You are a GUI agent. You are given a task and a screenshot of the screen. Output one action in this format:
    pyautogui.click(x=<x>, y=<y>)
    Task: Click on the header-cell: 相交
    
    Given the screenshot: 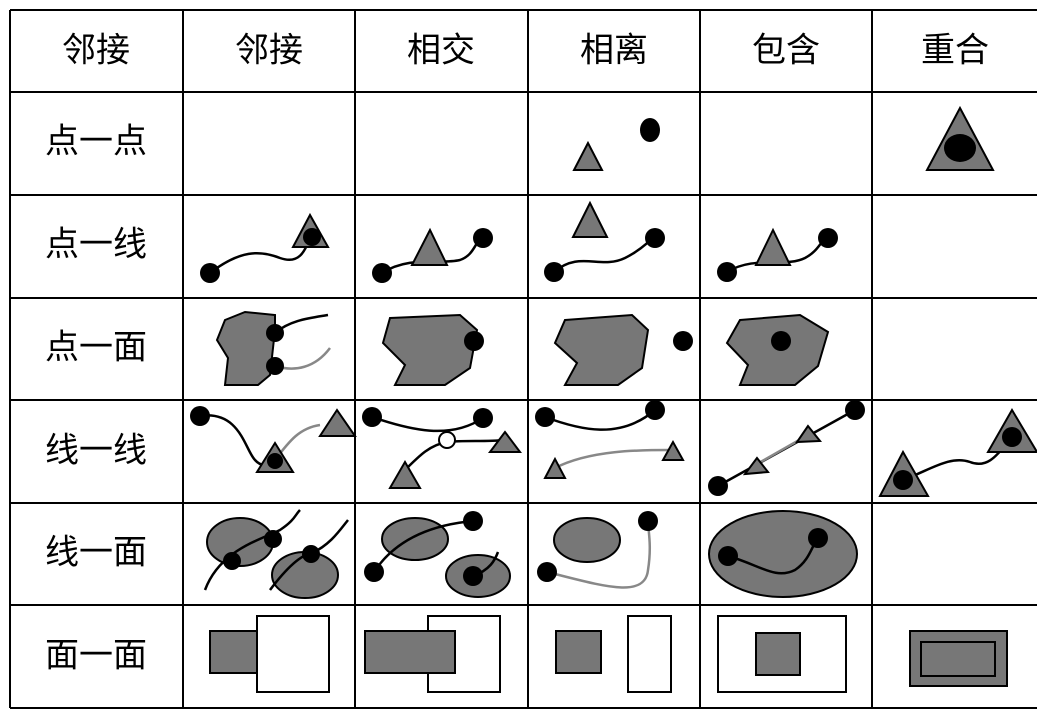 What is the action you would take?
    pyautogui.click(x=441, y=51)
    